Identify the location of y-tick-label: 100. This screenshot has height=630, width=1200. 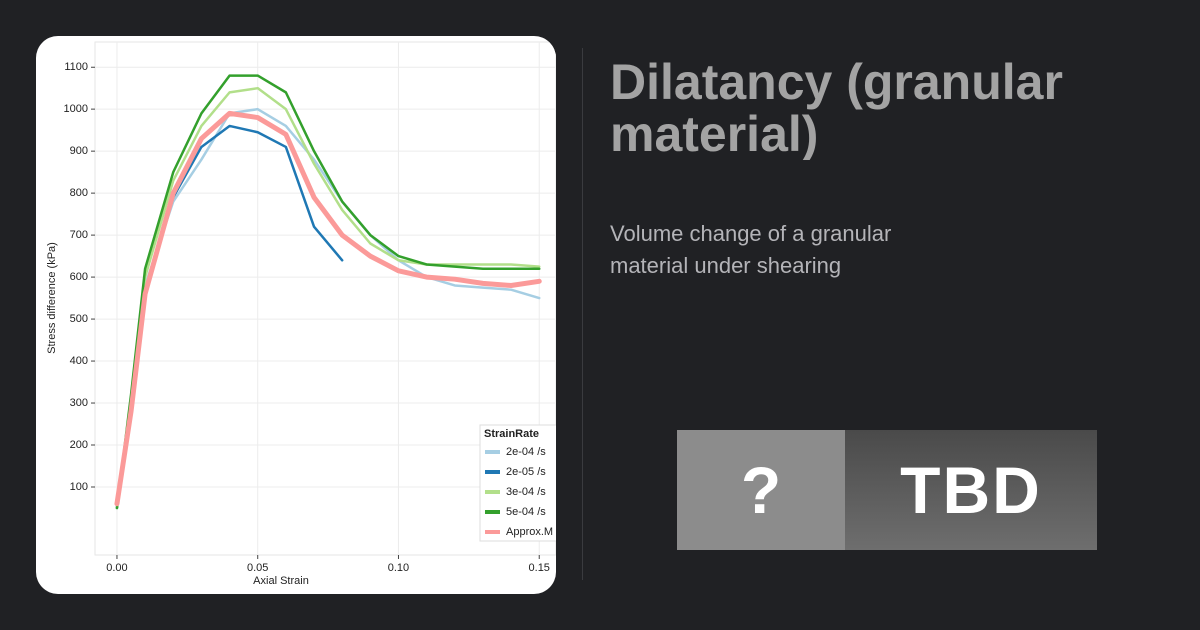
(79, 487).